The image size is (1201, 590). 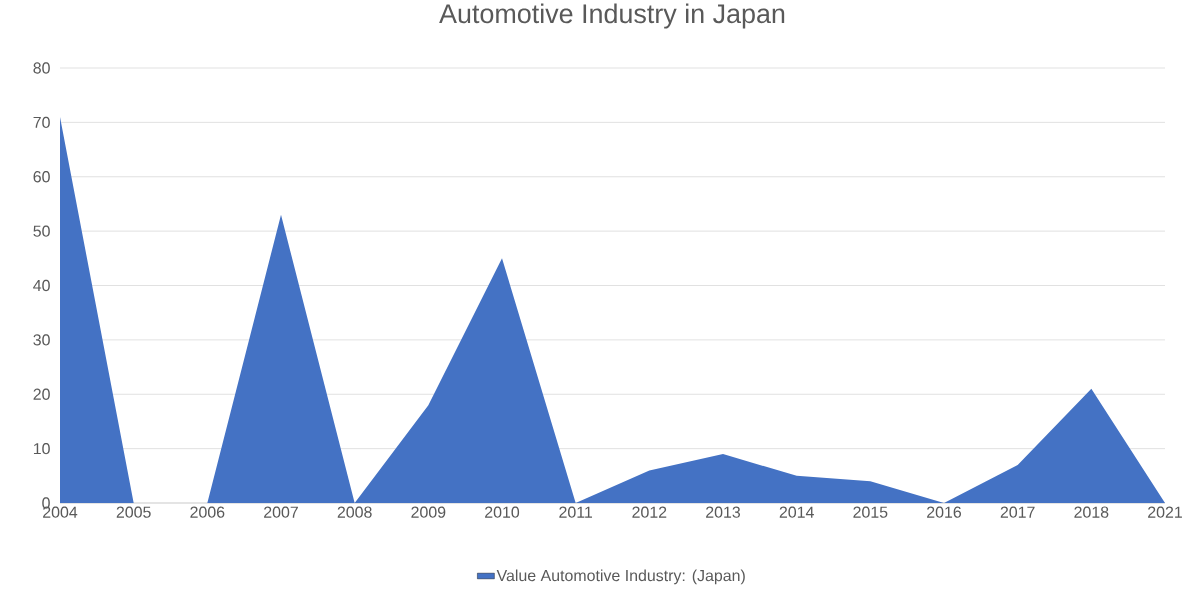 What do you see at coordinates (41, 231) in the screenshot?
I see `y-tick-label: 50` at bounding box center [41, 231].